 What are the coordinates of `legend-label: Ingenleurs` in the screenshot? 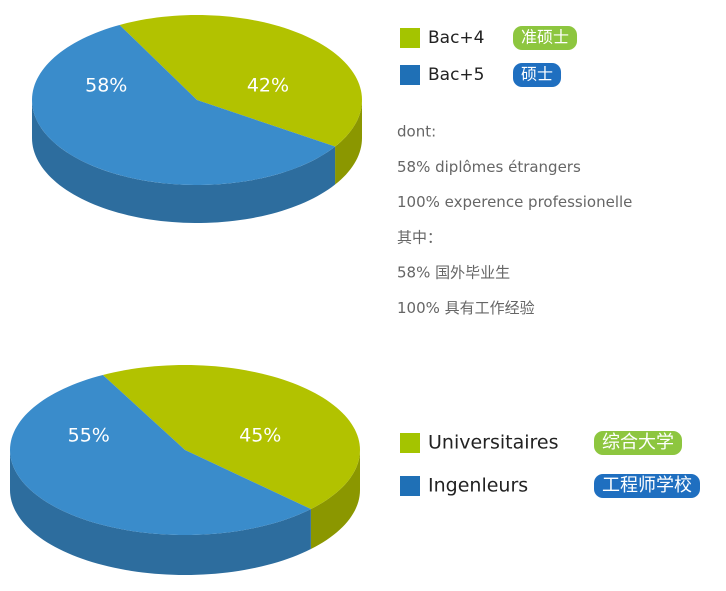 It's located at (478, 486).